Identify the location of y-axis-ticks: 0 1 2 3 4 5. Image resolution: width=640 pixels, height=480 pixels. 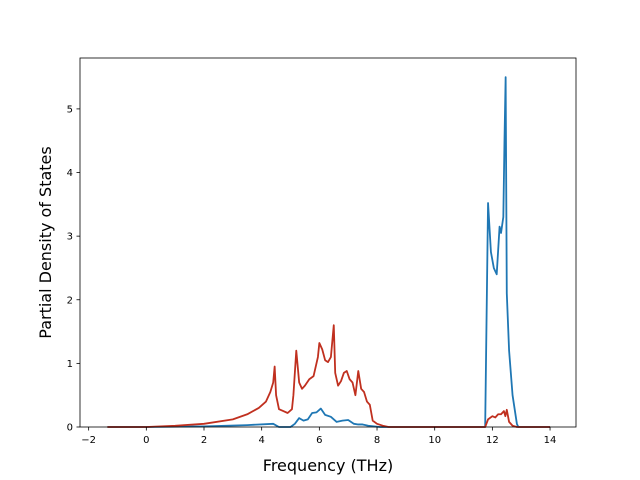
(73, 269).